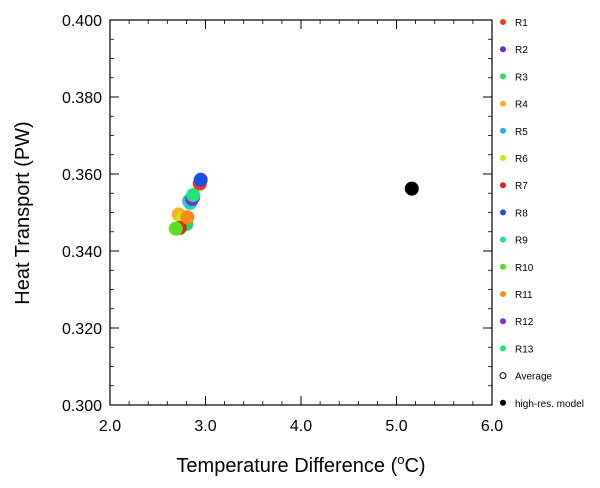 The width and height of the screenshot is (600, 488). What do you see at coordinates (521, 241) in the screenshot?
I see `legend-label: R9` at bounding box center [521, 241].